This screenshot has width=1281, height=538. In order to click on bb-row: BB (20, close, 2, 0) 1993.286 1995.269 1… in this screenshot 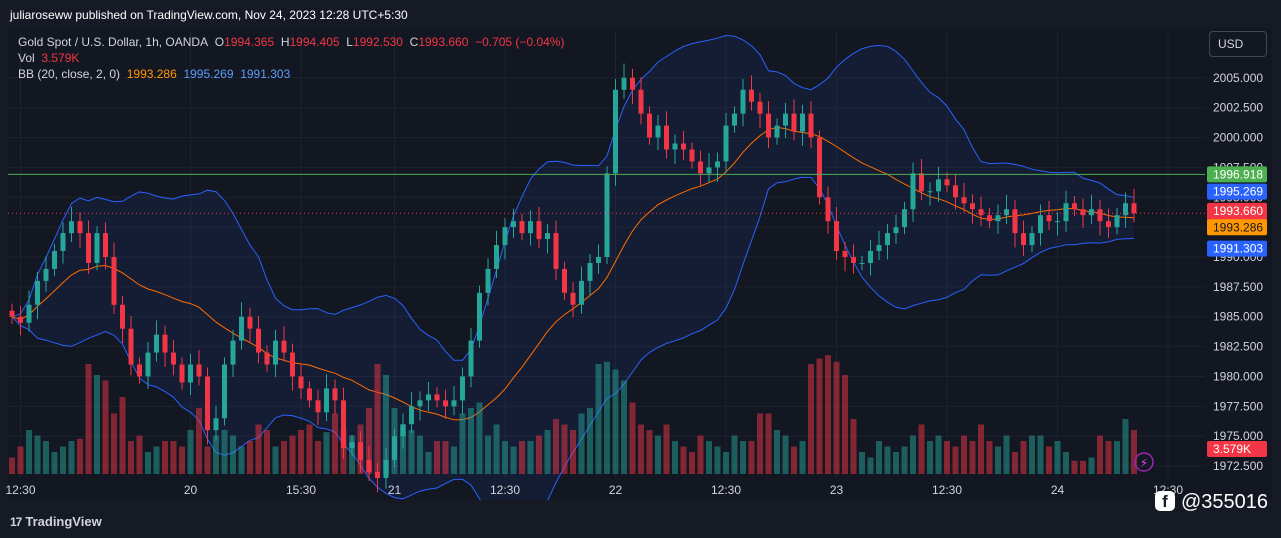, I will do `click(291, 74)`.